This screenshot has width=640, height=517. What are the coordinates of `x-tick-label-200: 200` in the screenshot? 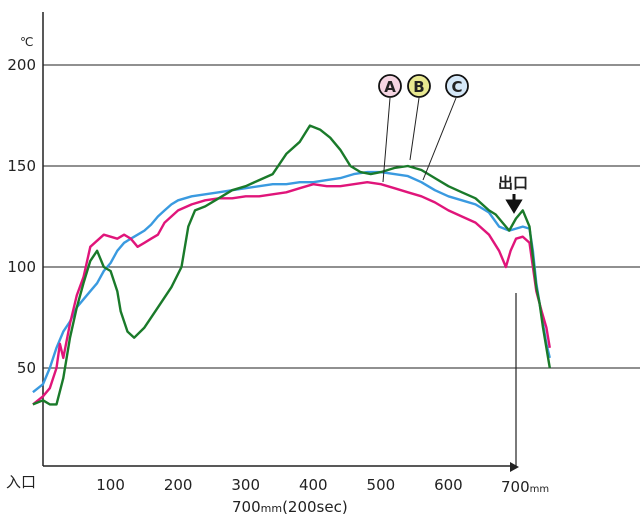 It's located at (178, 485).